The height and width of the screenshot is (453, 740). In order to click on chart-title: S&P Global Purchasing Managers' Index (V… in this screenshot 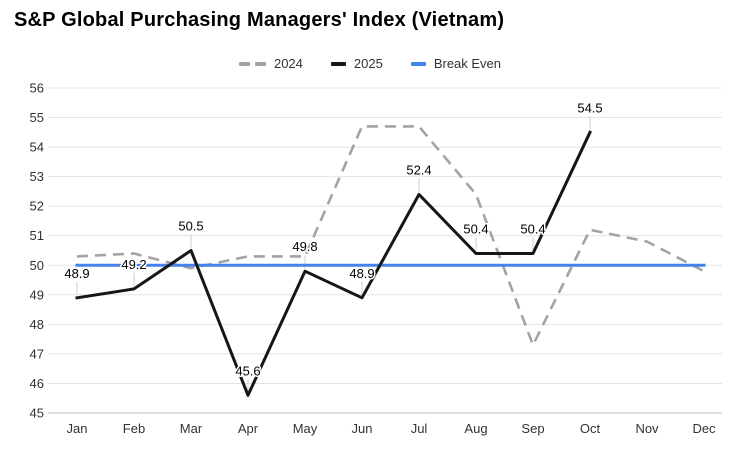, I will do `click(259, 20)`.